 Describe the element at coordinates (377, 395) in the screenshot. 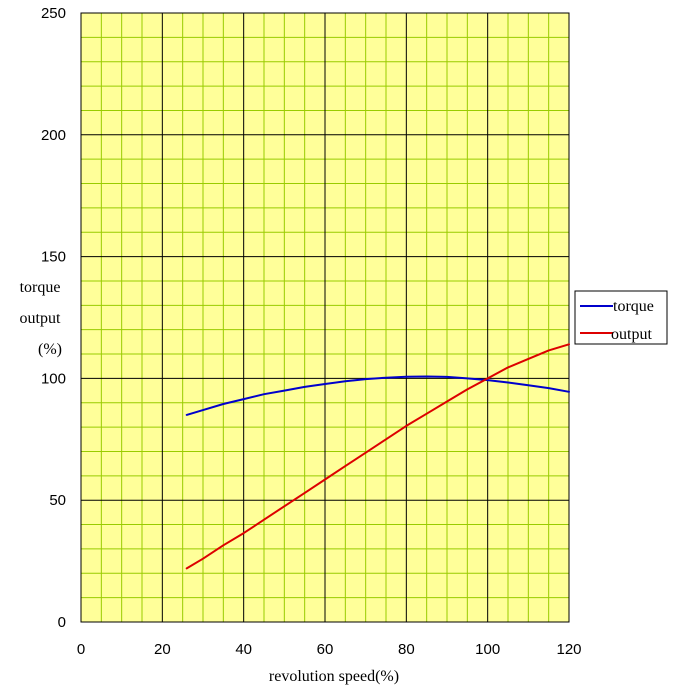

I see `series-line-torque` at that location.